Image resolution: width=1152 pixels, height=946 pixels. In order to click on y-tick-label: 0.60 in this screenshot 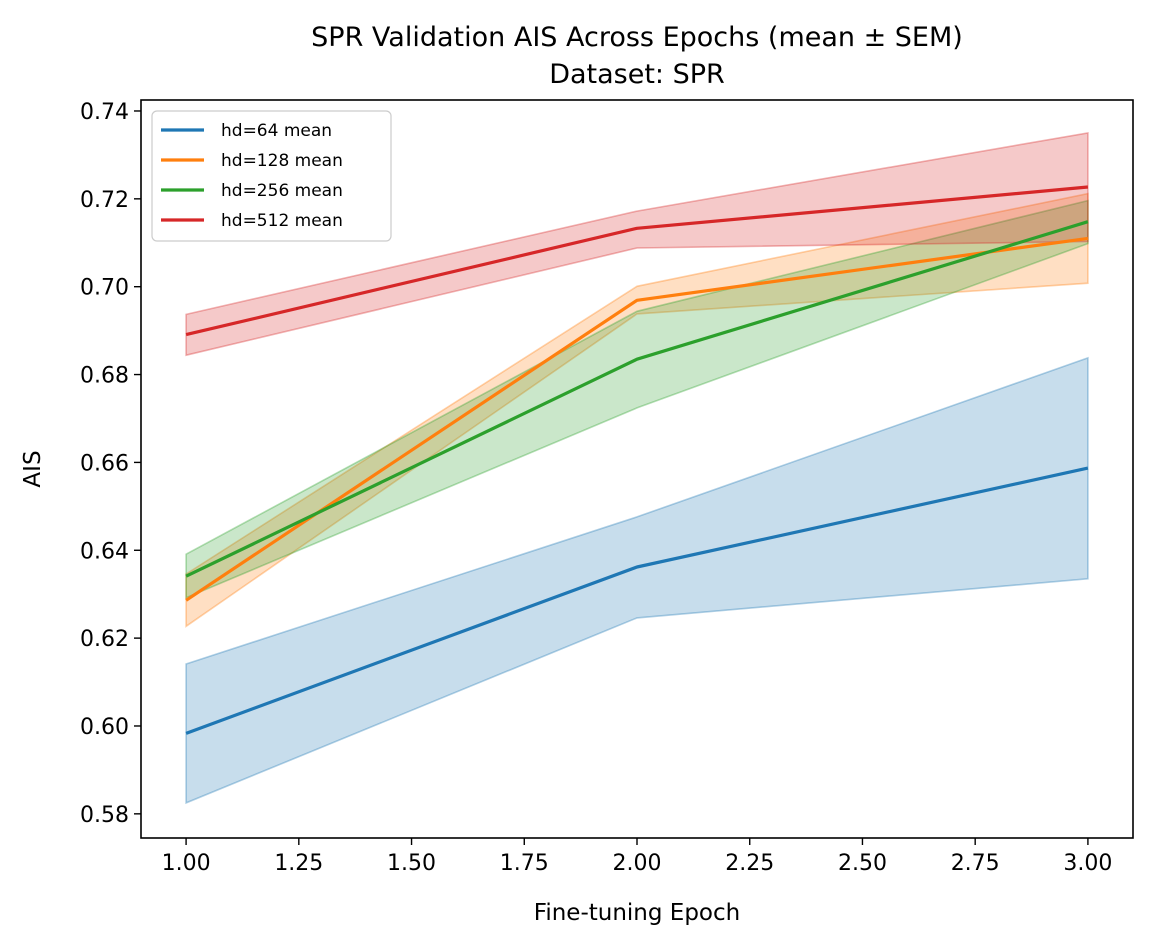, I will do `click(104, 727)`.